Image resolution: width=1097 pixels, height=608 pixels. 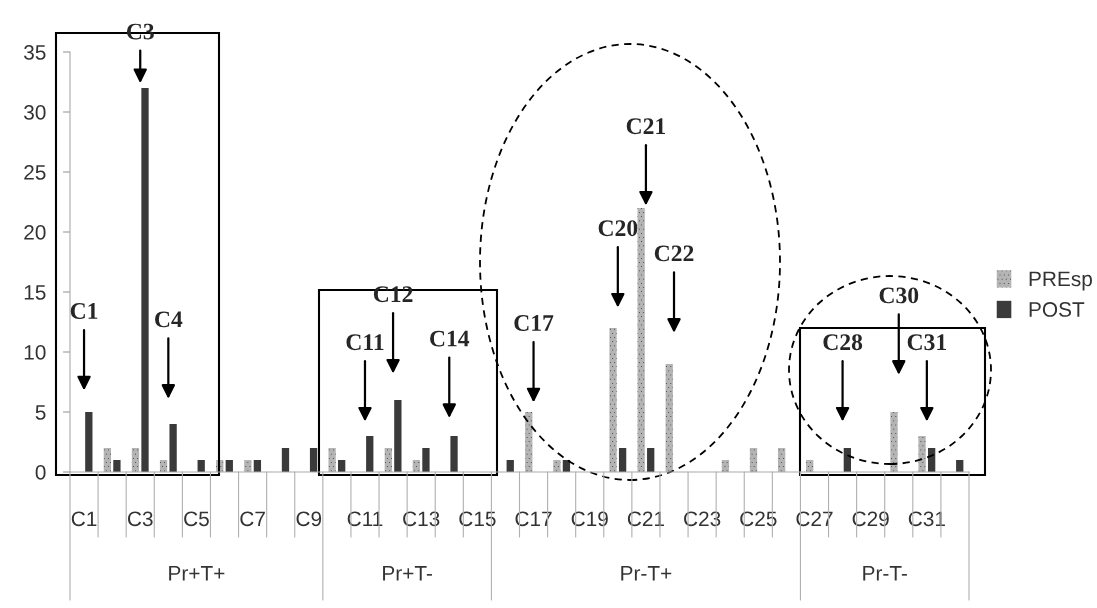 What do you see at coordinates (35, 172) in the screenshot?
I see `y-tick-label: 25` at bounding box center [35, 172].